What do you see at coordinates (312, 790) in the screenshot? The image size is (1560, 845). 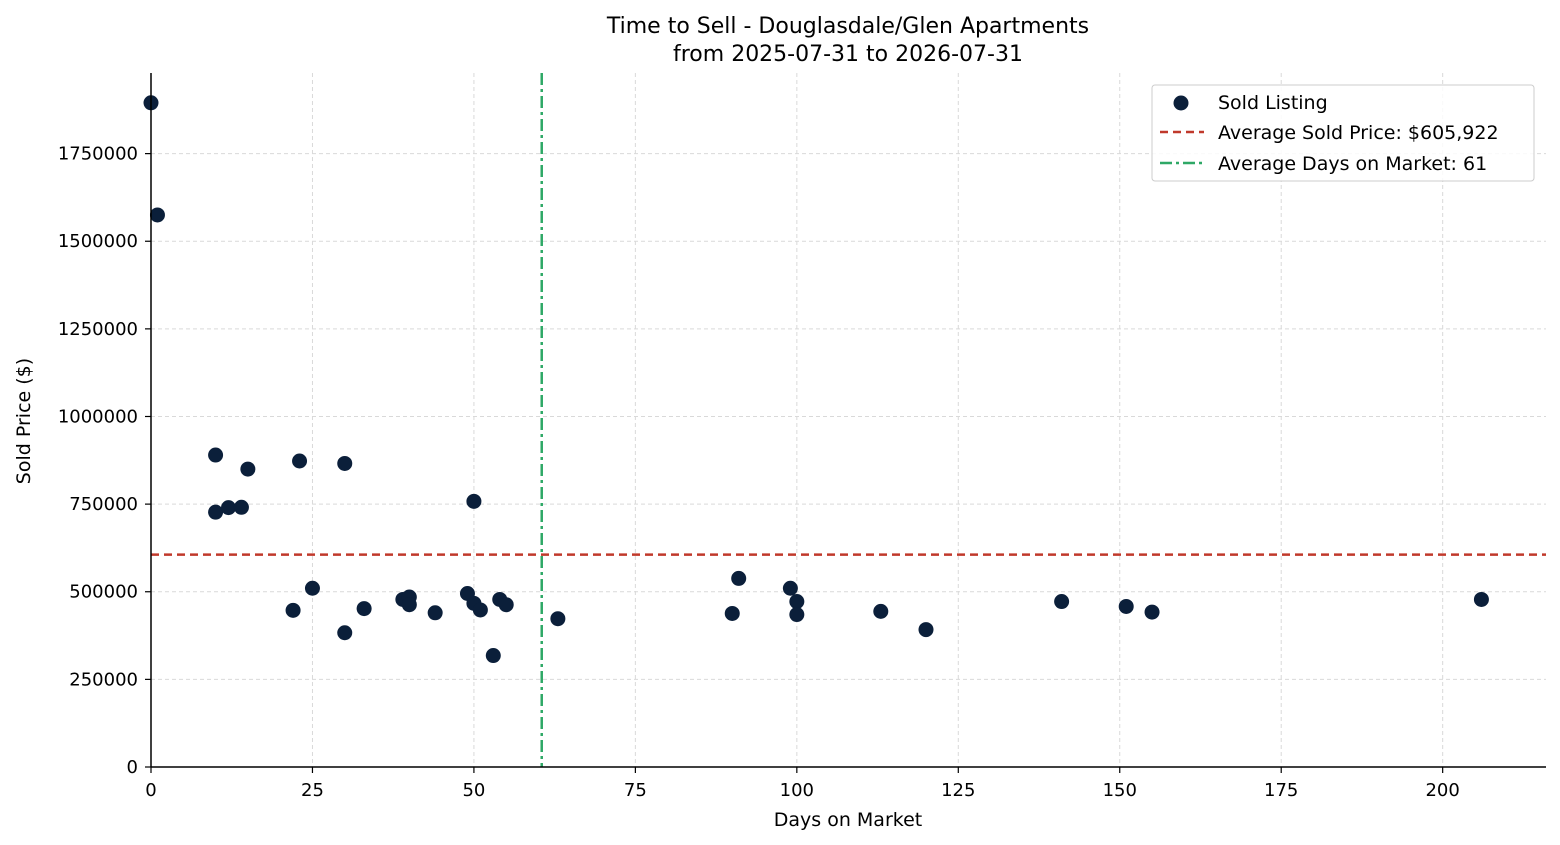 I see `x-tick-label: 25` at bounding box center [312, 790].